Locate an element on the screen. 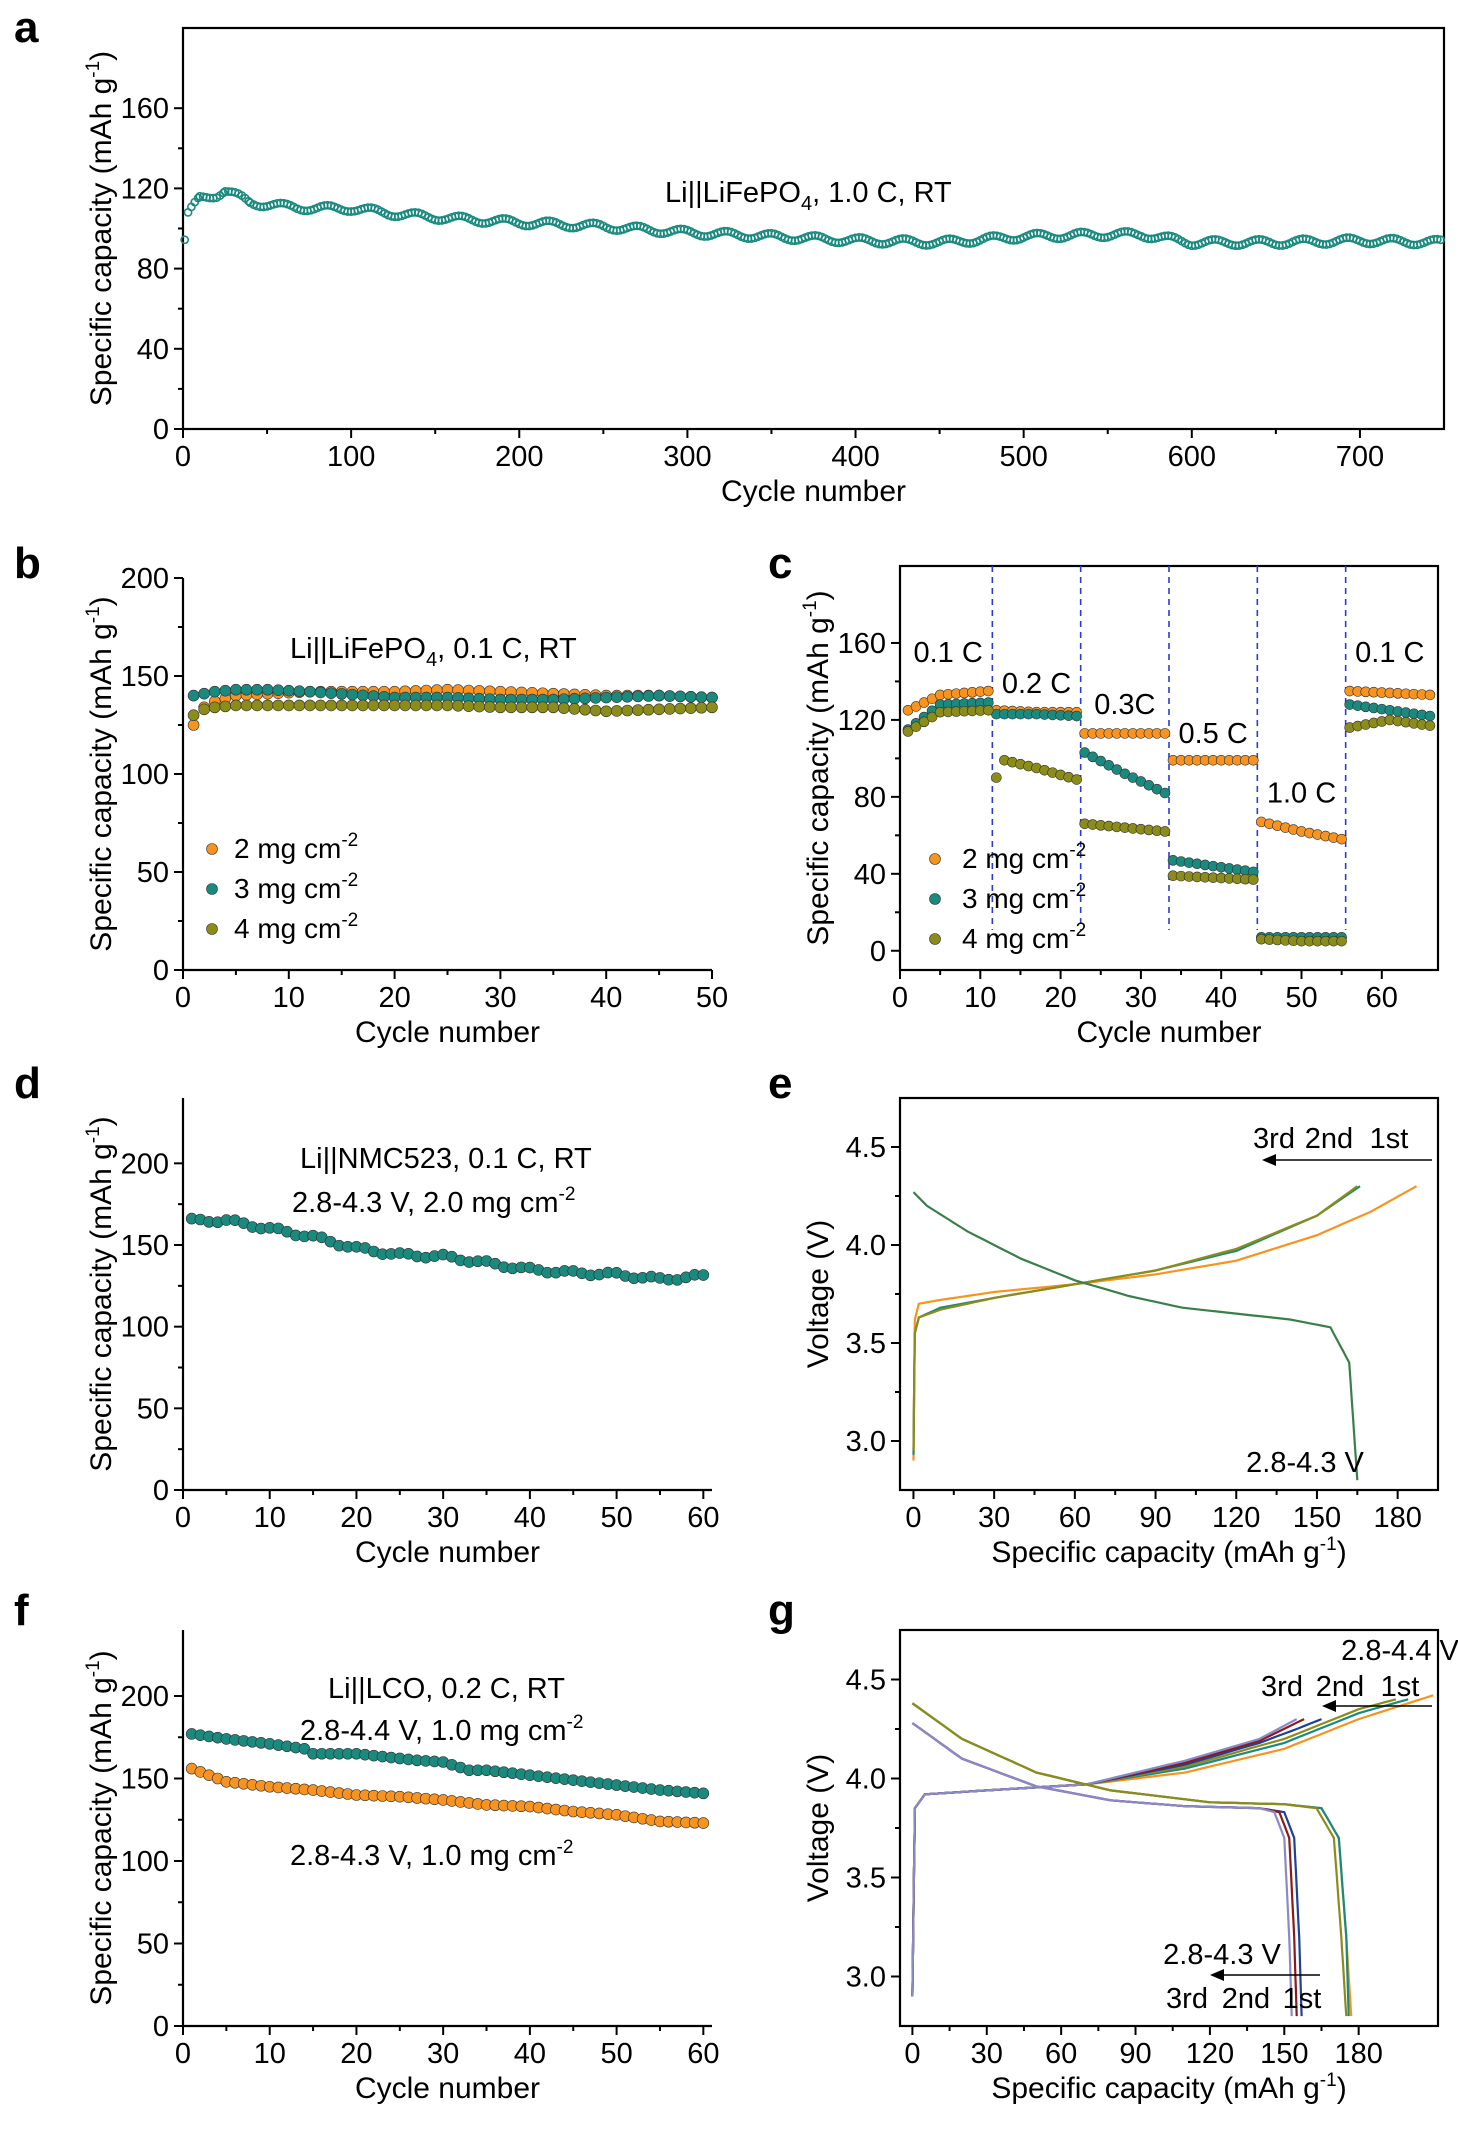  panel-g-curve is located at coordinates (1154, 1847).